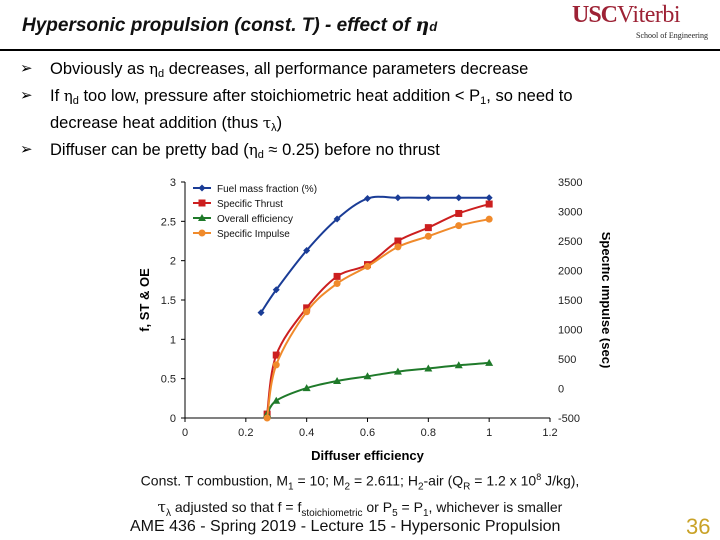 This screenshot has height=540, width=720. What do you see at coordinates (570, 242) in the screenshot?
I see `y2-tick-label: 2500` at bounding box center [570, 242].